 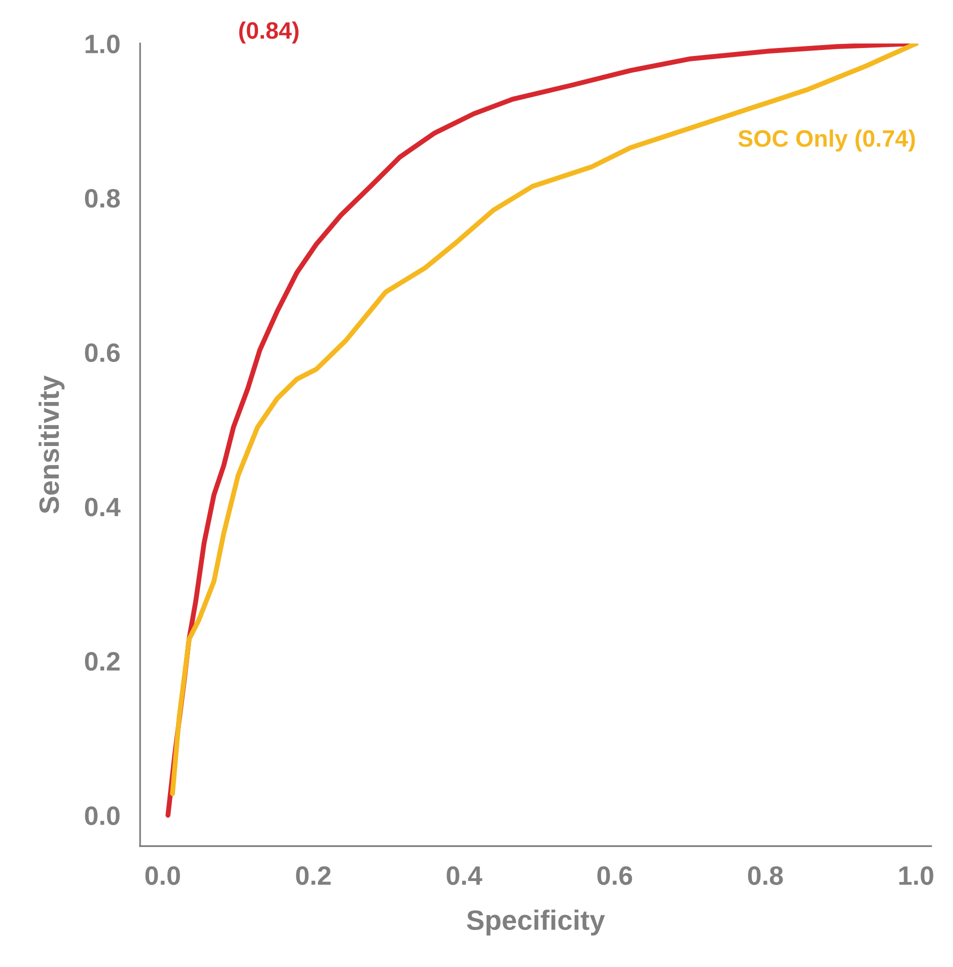 What do you see at coordinates (51, 444) in the screenshot?
I see `y-axis-title: Sensitivity` at bounding box center [51, 444].